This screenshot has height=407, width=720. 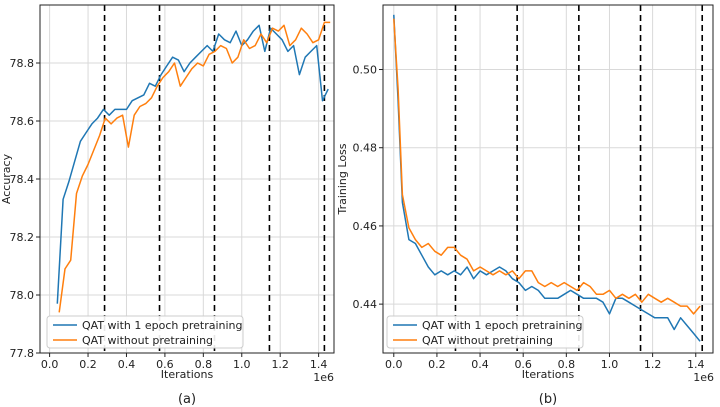 I want to click on accuracy-x-offset-label: 1e6, so click(x=323, y=377).